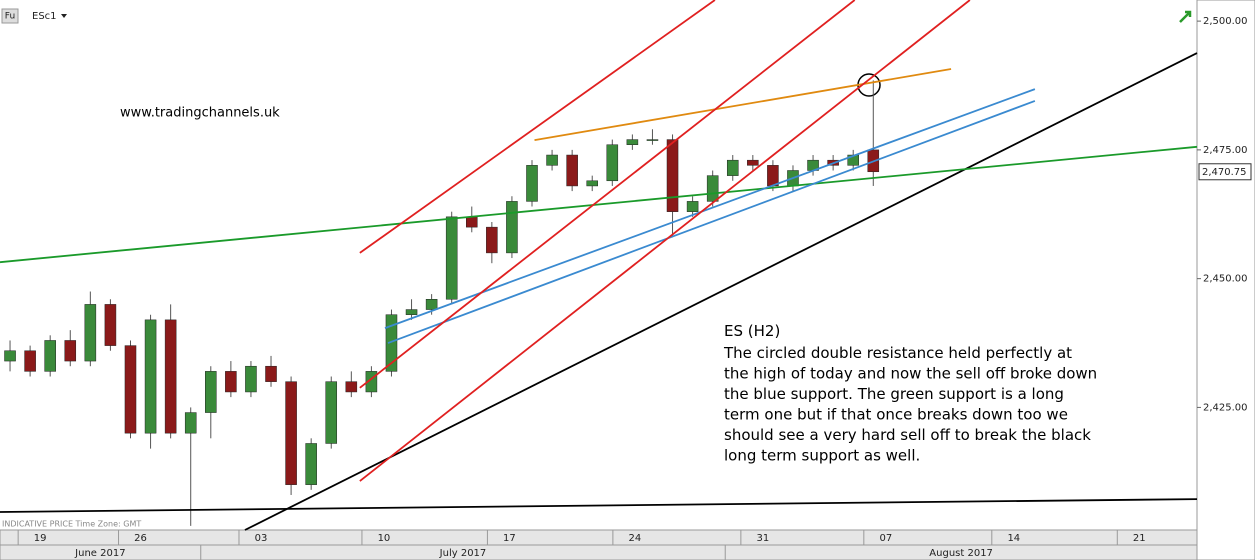 The image size is (1255, 560). What do you see at coordinates (1139, 538) in the screenshot?
I see `x-tick-label: 21` at bounding box center [1139, 538].